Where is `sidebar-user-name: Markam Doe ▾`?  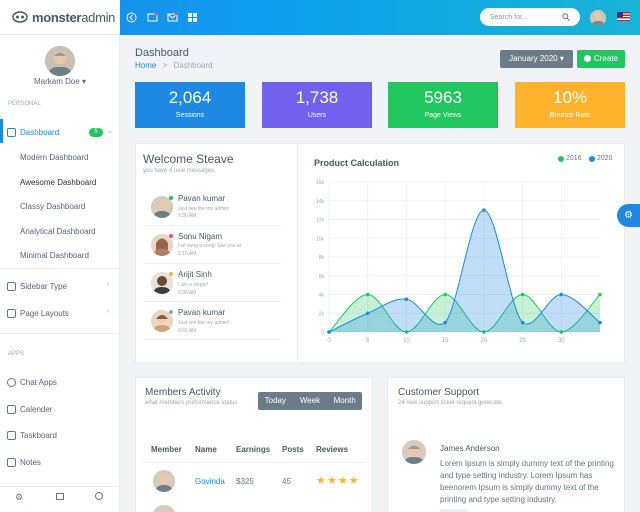
sidebar-user-name: Markam Doe ▾ is located at coordinates (60, 81).